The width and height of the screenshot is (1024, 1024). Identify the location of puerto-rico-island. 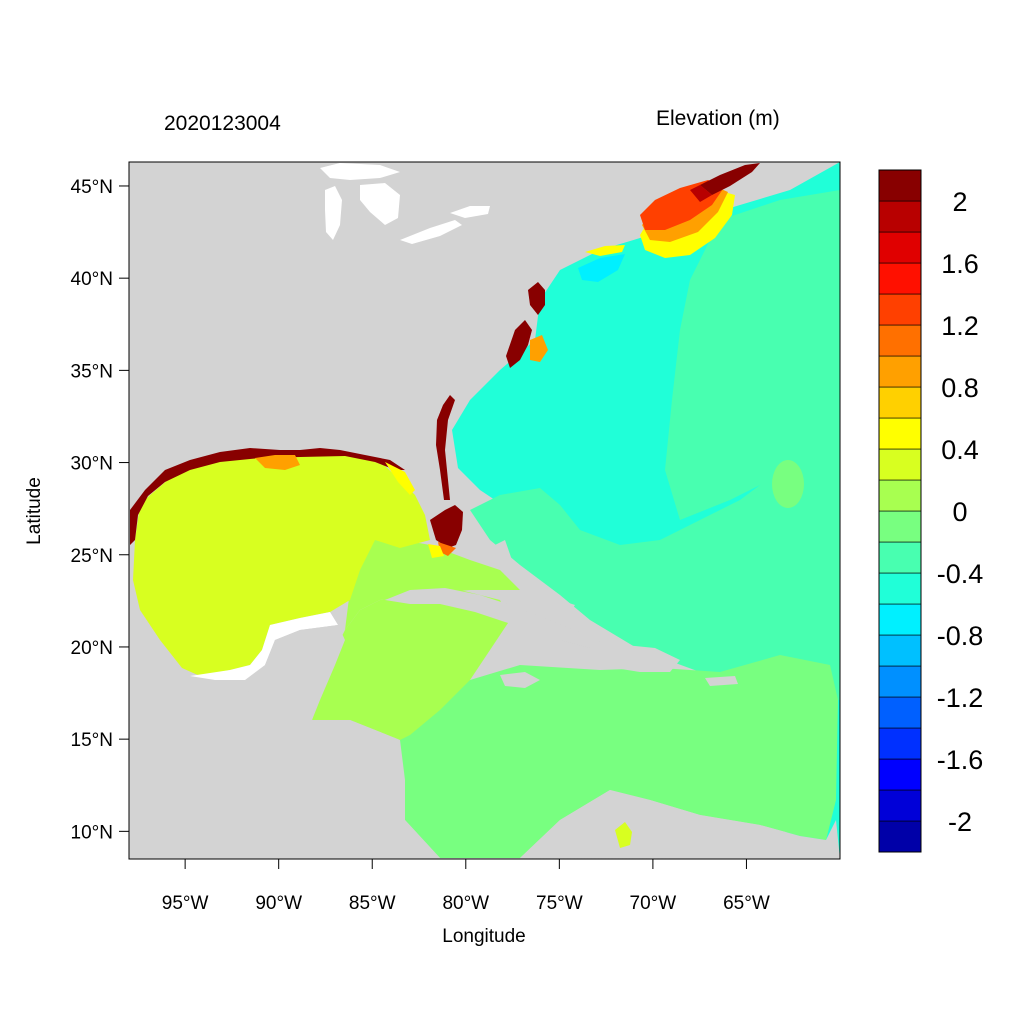
(721, 681).